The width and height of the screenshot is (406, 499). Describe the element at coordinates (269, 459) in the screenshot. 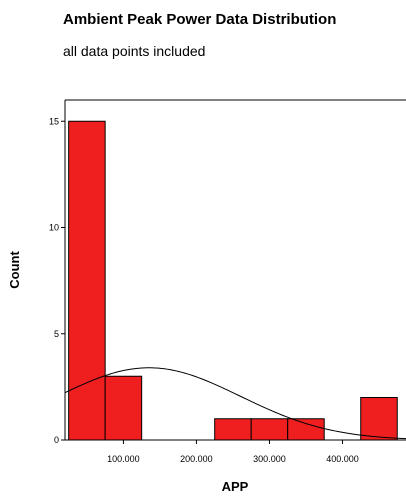

I see `x-tick-label: 300.000` at that location.